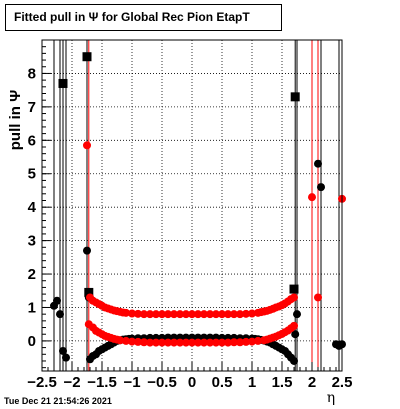 This screenshot has height=409, width=400. What do you see at coordinates (32, 174) in the screenshot?
I see `y-tick-label: 5` at bounding box center [32, 174].